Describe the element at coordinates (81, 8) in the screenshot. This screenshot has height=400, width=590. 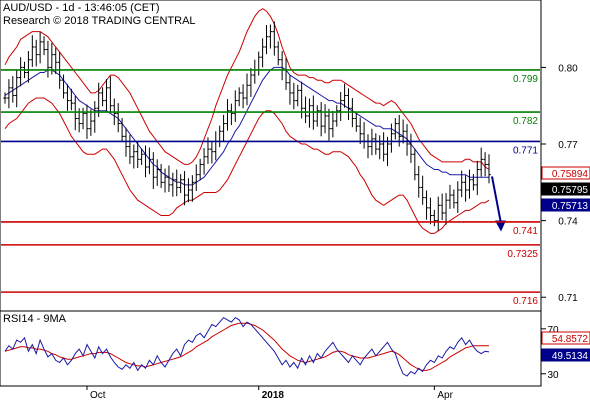
I see `chart-title: AUD/USD - 1d - 13:46:05 (CET)` at that location.